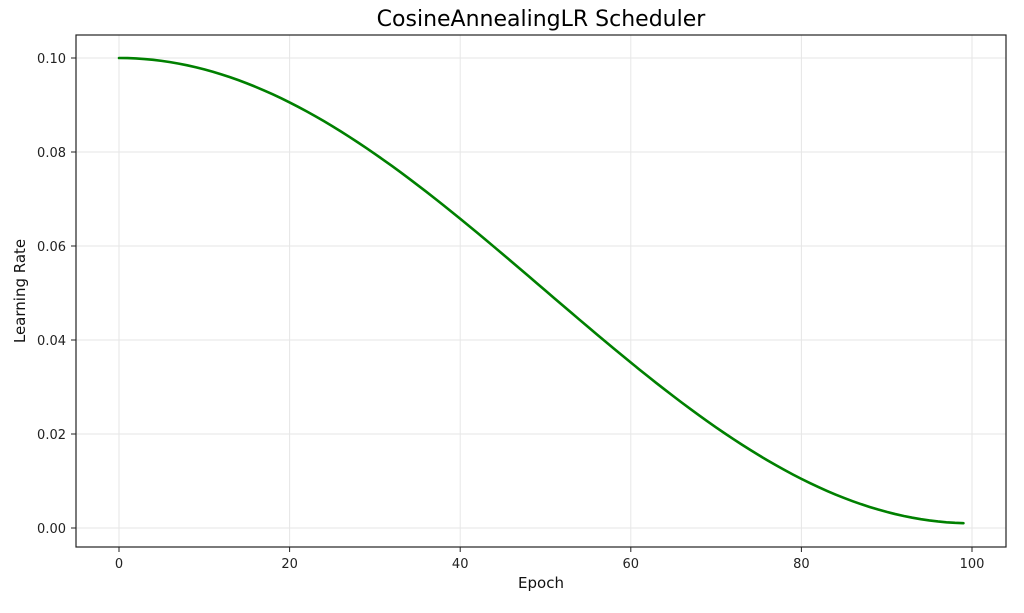 The width and height of the screenshot is (1024, 613). What do you see at coordinates (972, 564) in the screenshot?
I see `x-tick-label: 100` at bounding box center [972, 564].